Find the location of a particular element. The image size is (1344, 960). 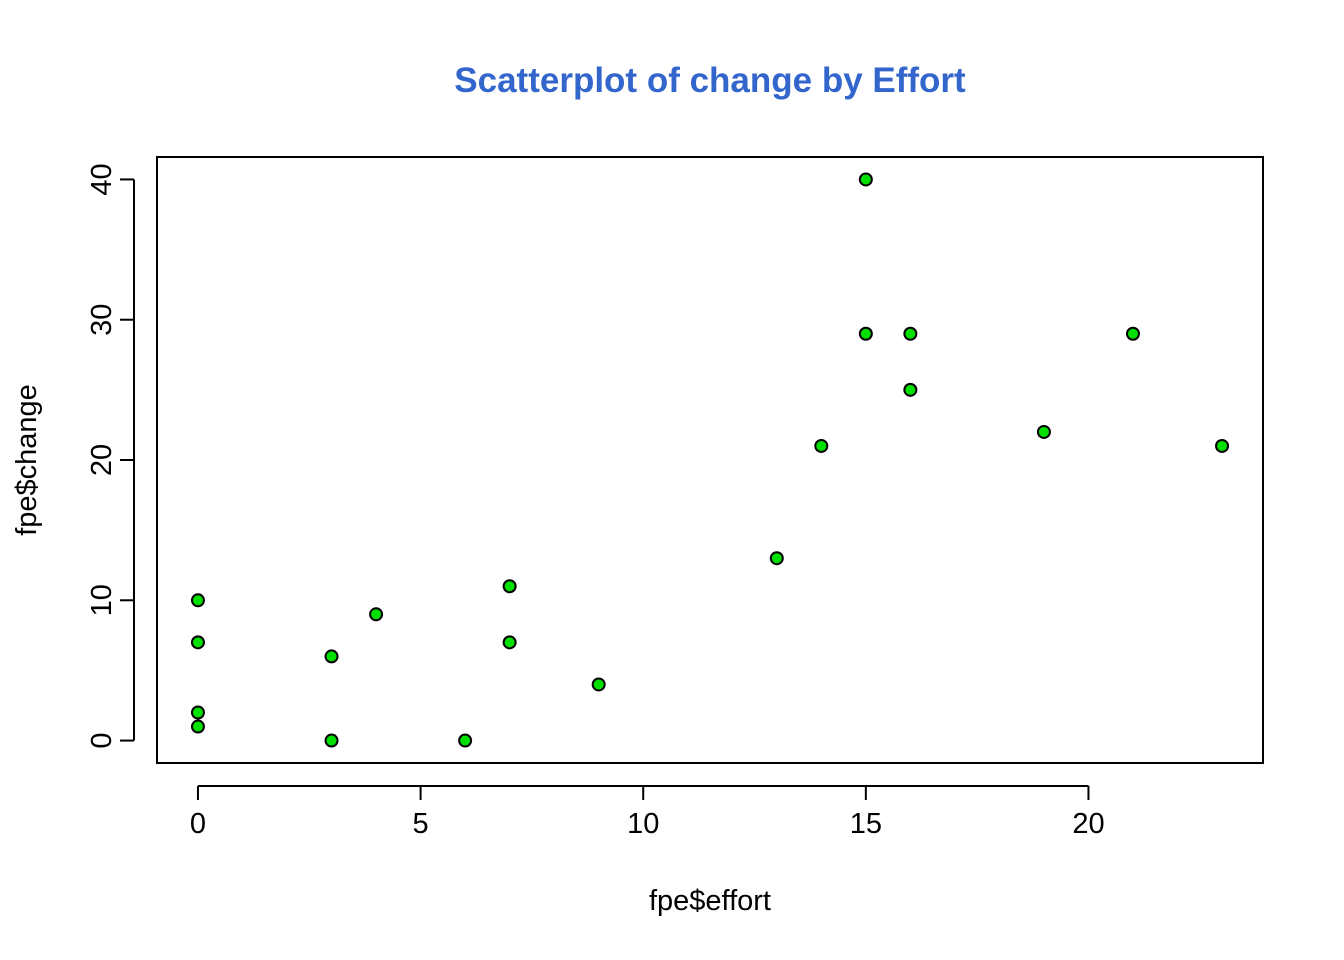

y-axis-label: fpe$change is located at coordinates (27, 460).